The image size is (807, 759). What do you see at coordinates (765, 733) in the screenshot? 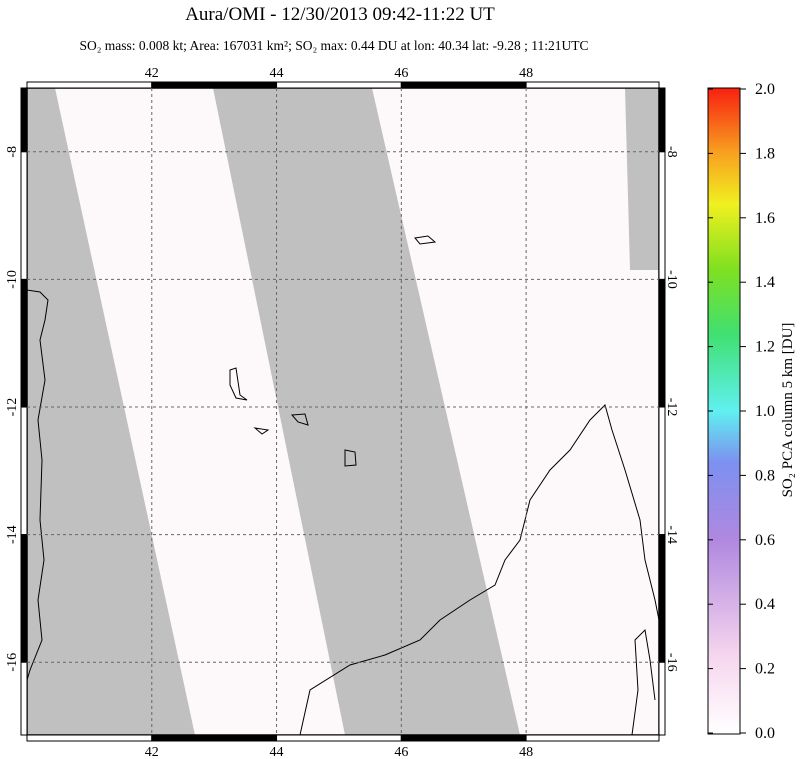
I see `colorbar-tick-label: 0.0` at bounding box center [765, 733].